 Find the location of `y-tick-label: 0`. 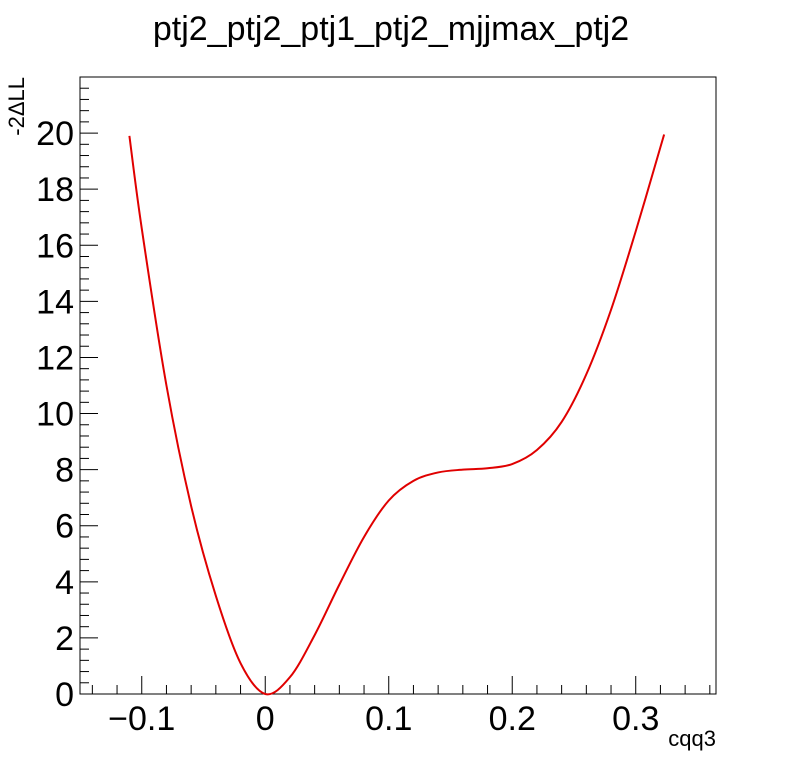

y-tick-label: 0 is located at coordinates (64, 695).